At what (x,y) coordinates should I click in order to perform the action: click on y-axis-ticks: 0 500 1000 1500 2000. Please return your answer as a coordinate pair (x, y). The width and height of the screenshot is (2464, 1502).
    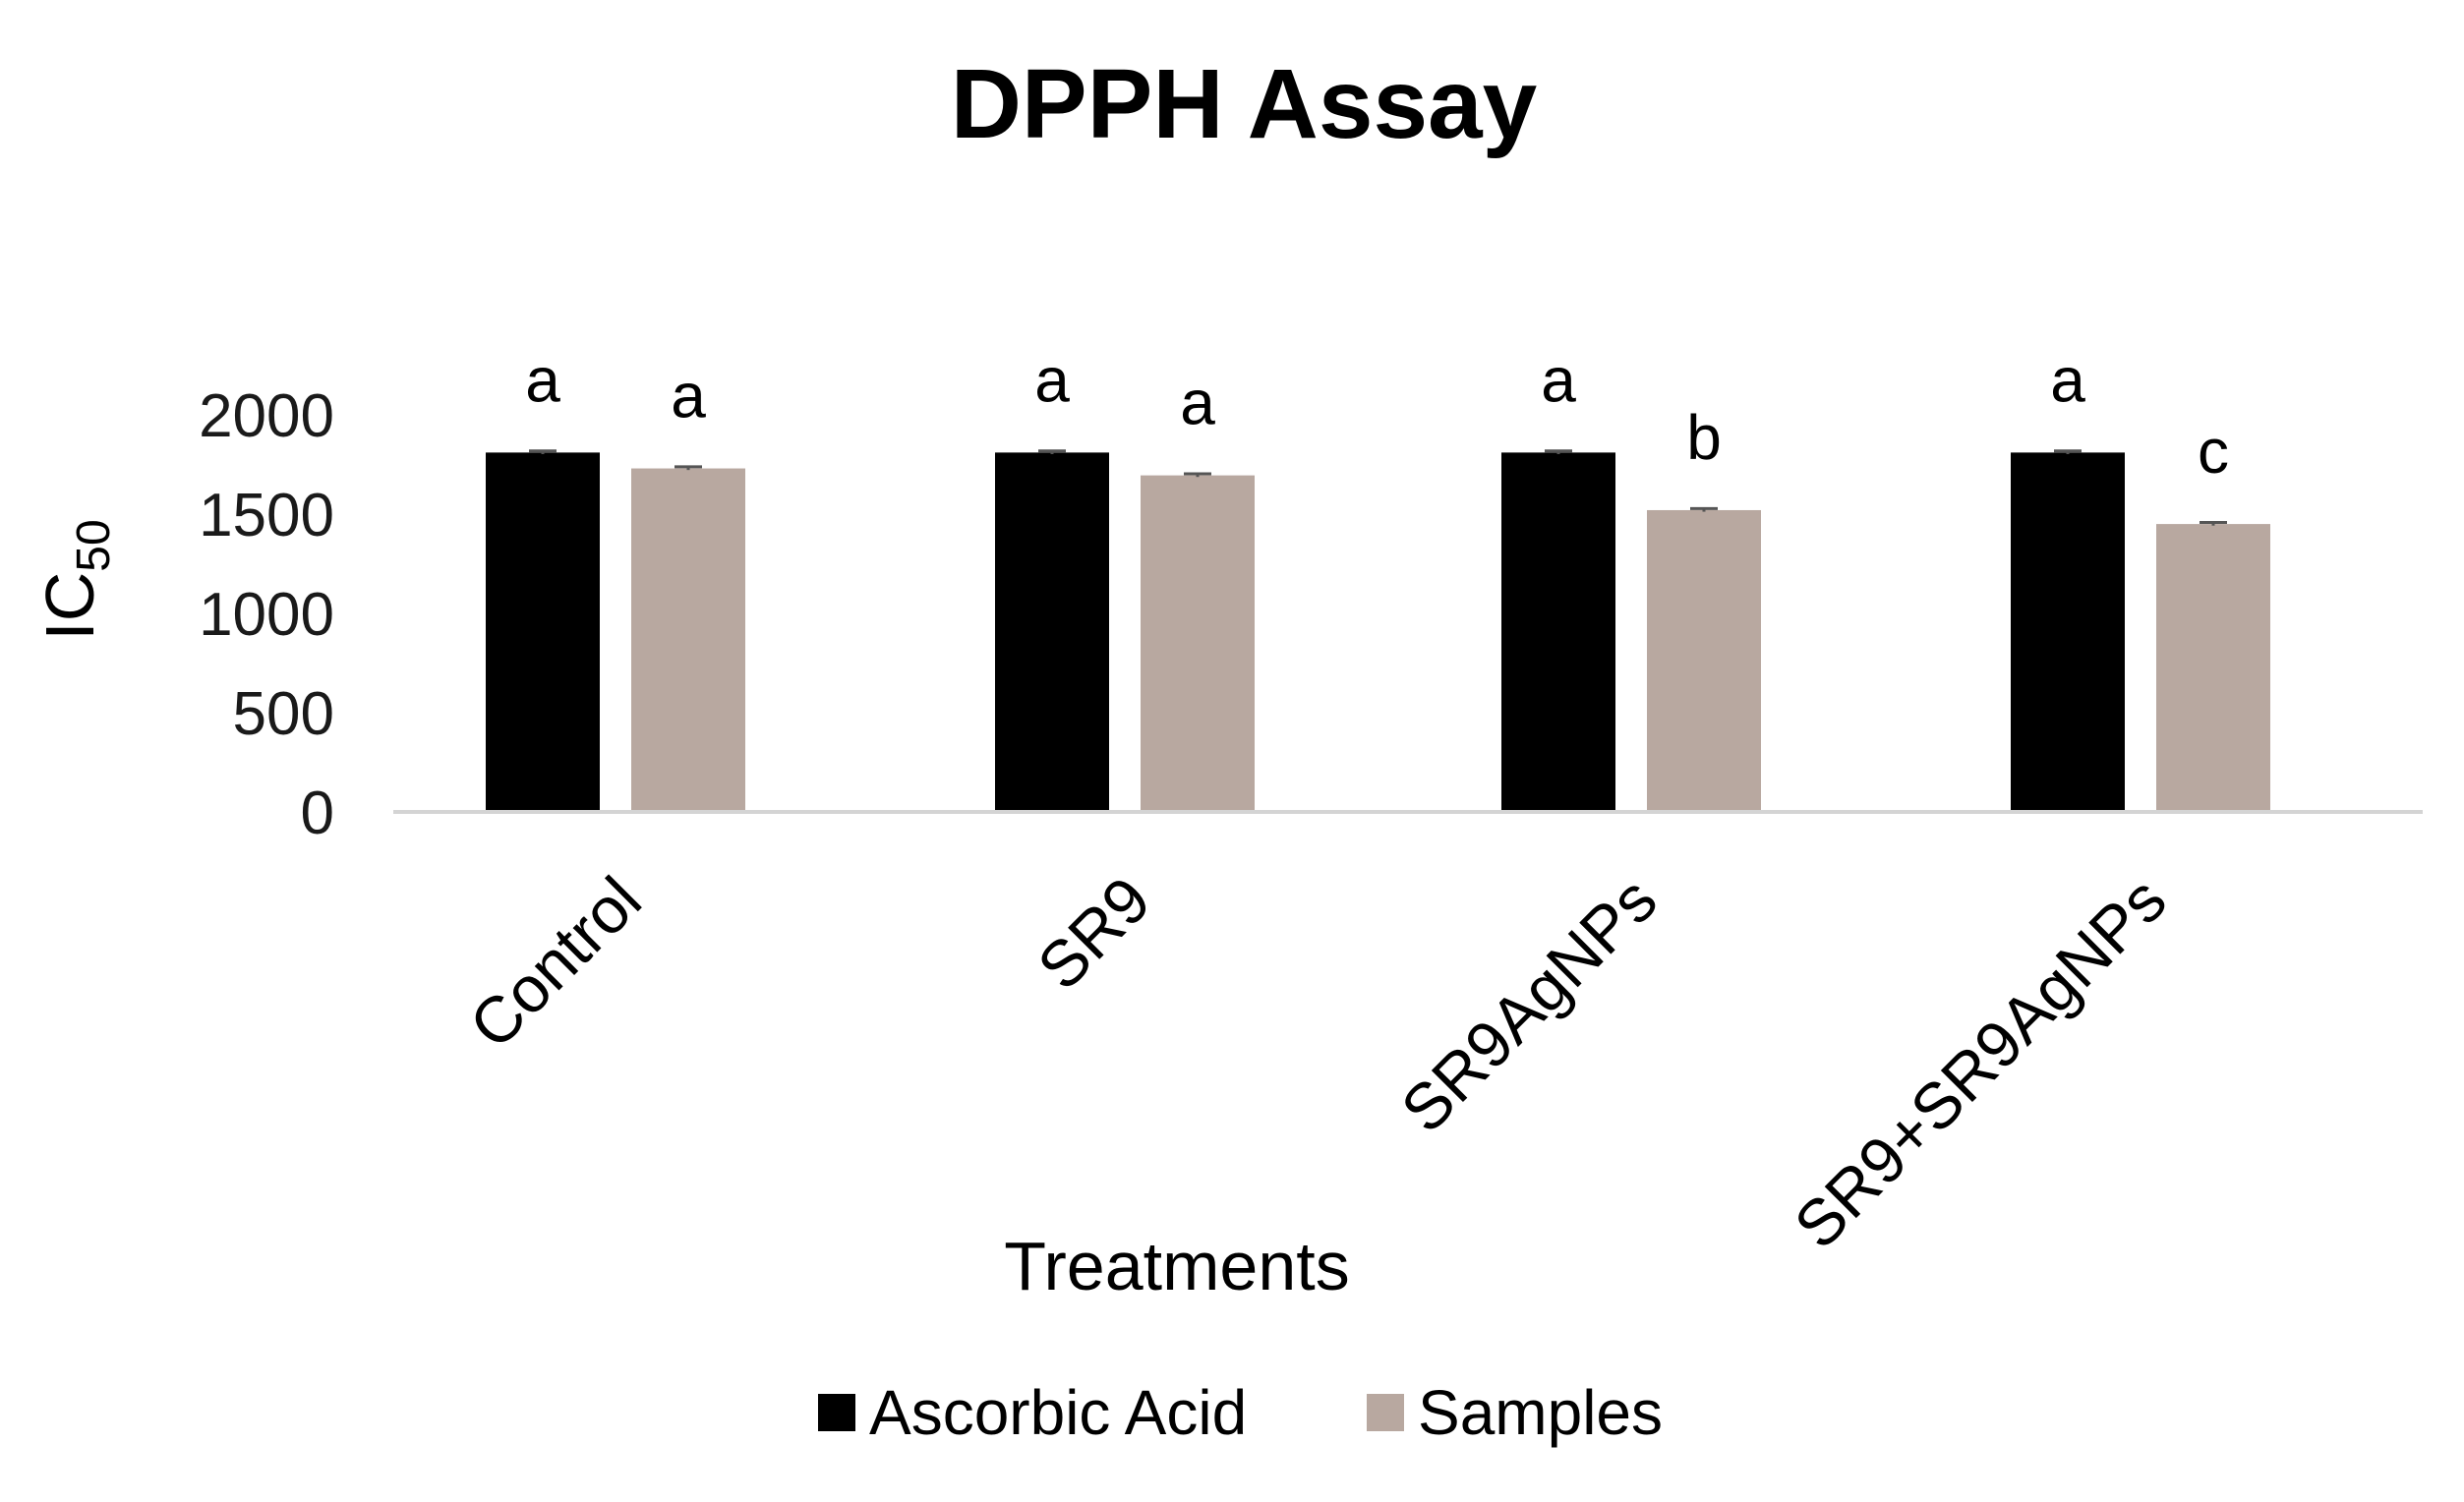
    Looking at the image, I should click on (266, 615).